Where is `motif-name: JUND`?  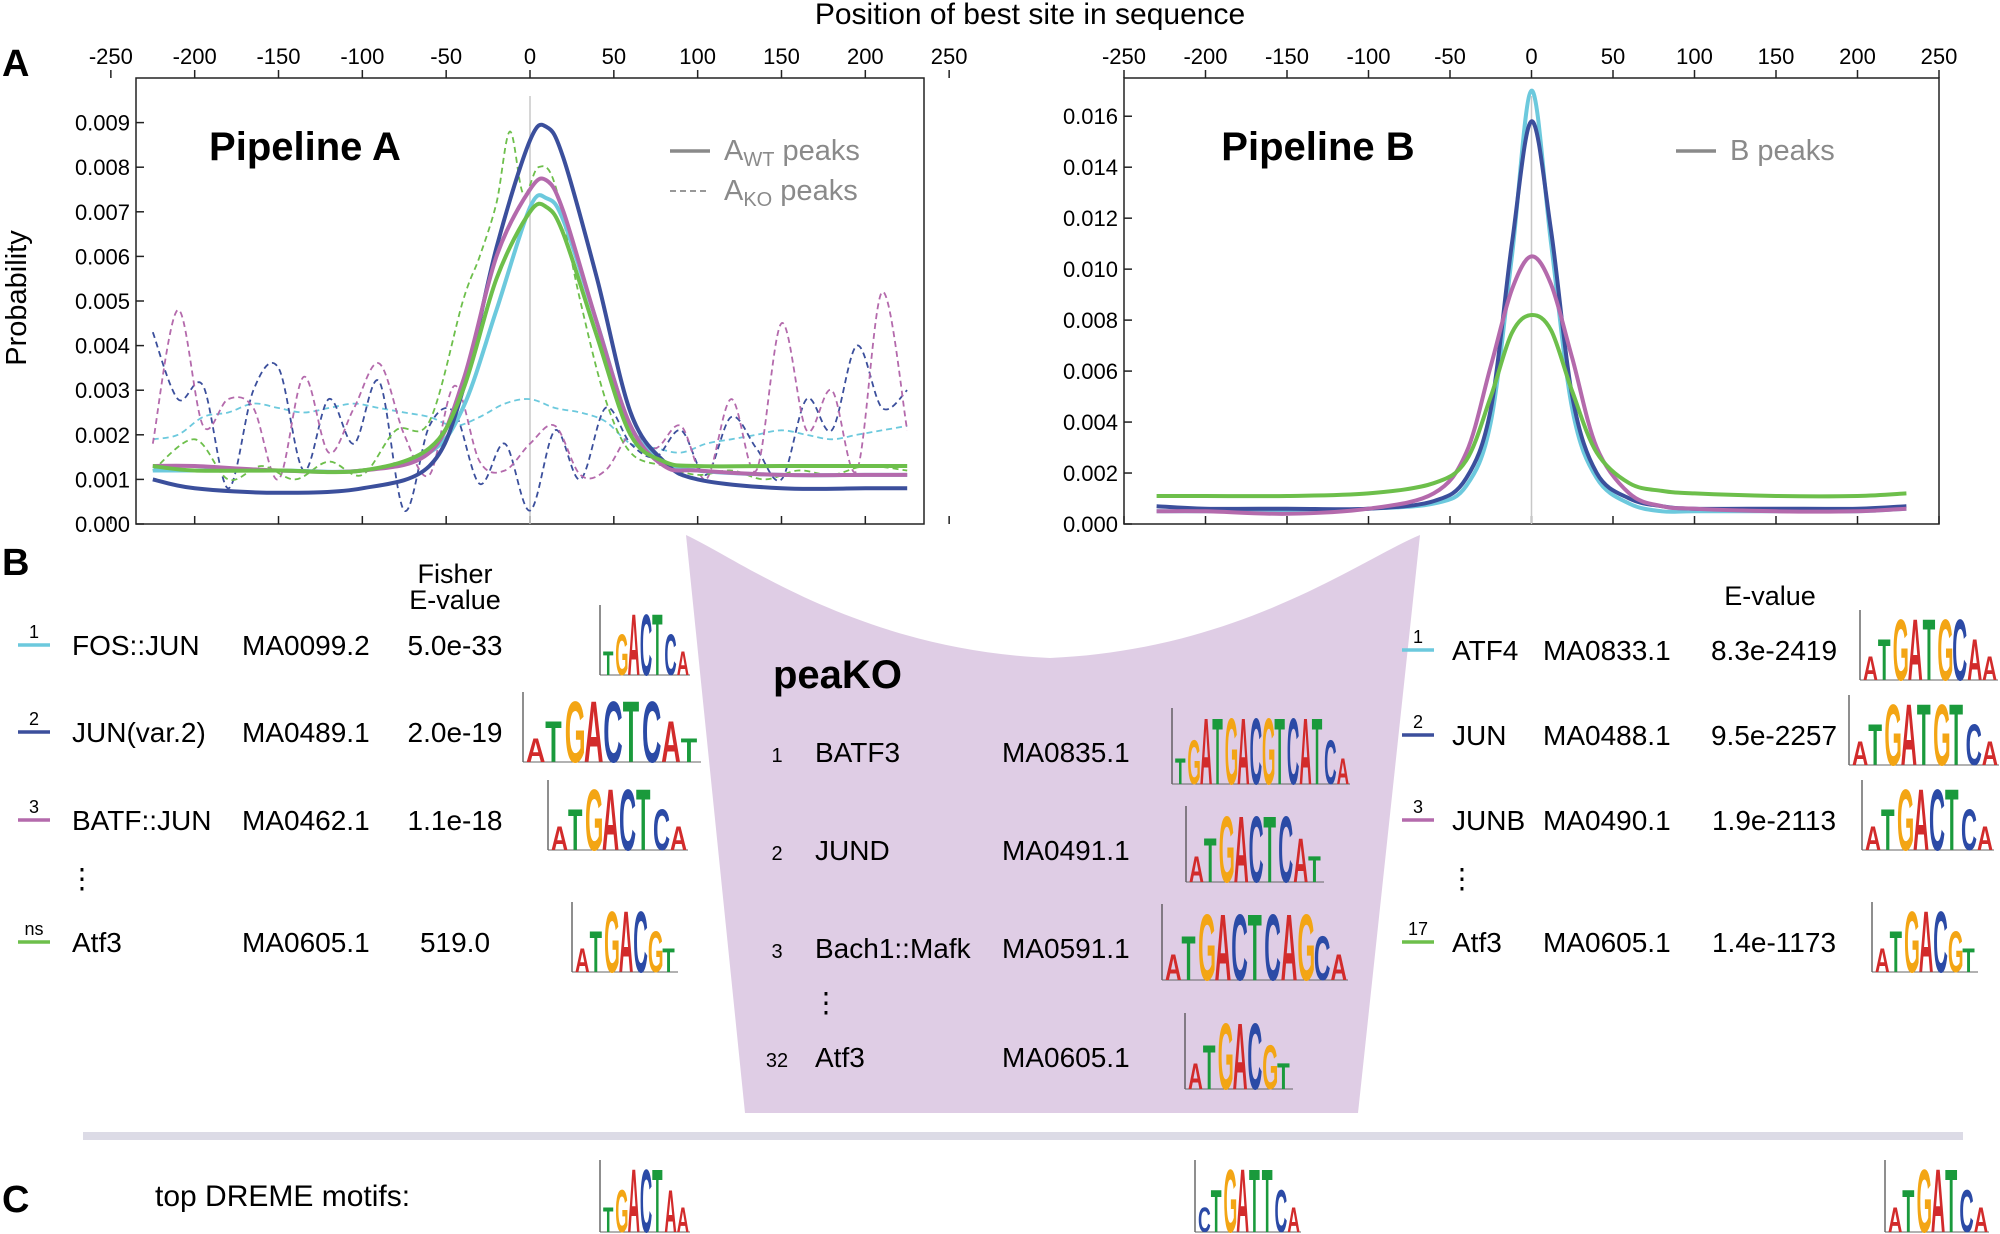 motif-name: JUND is located at coordinates (852, 850).